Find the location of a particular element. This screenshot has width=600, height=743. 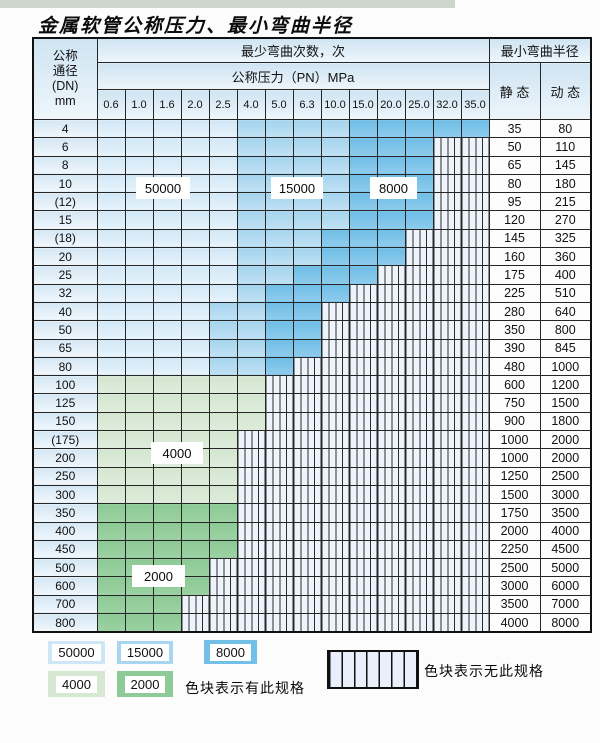

dn-cell: 400 is located at coordinates (65, 531).